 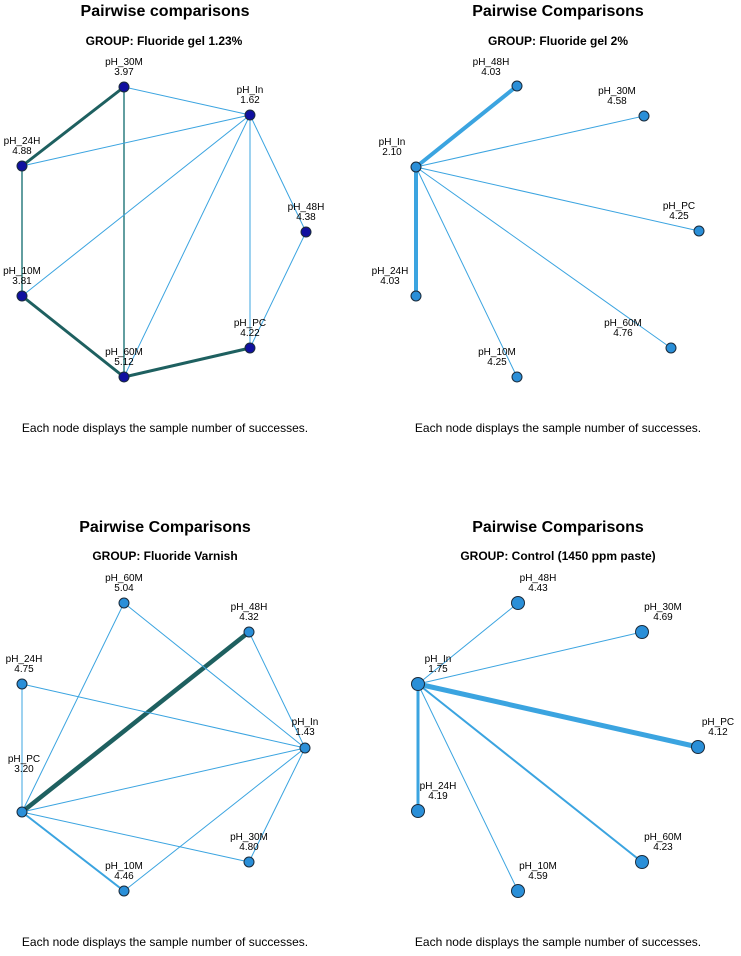 I want to click on edge-pH_In-pH_10M, so click(x=466, y=272).